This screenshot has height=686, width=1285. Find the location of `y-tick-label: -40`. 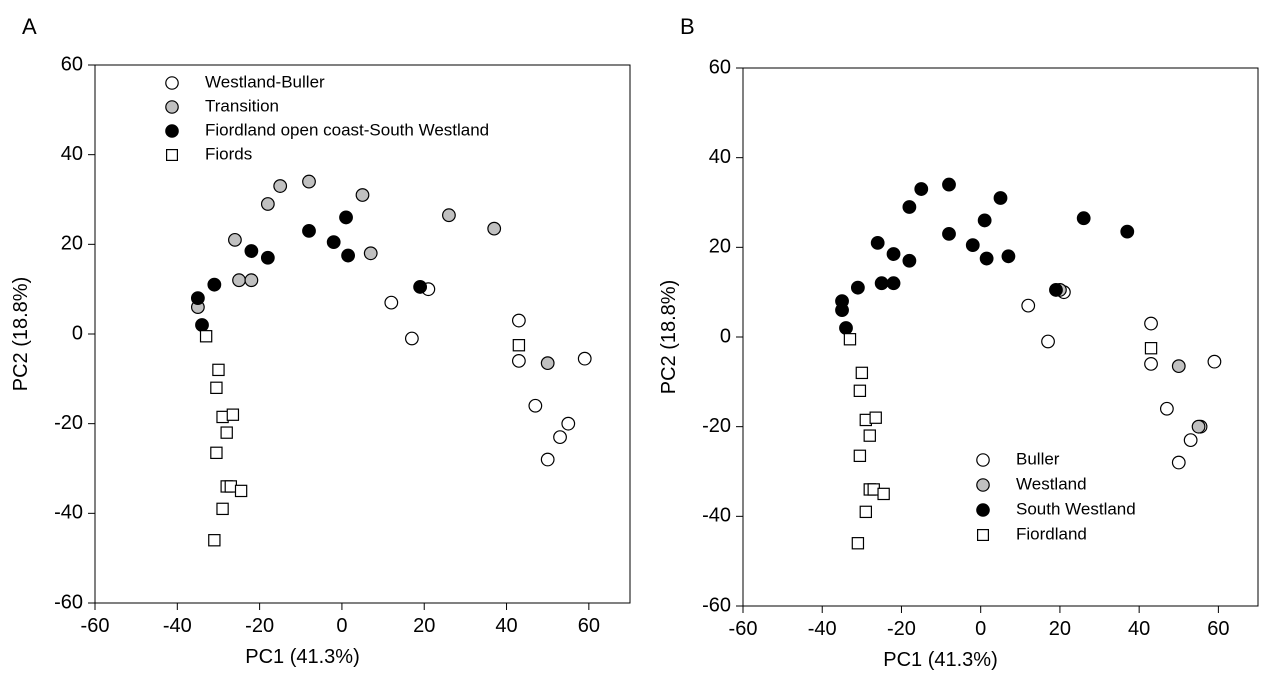

y-tick-label: -40 is located at coordinates (68, 513).